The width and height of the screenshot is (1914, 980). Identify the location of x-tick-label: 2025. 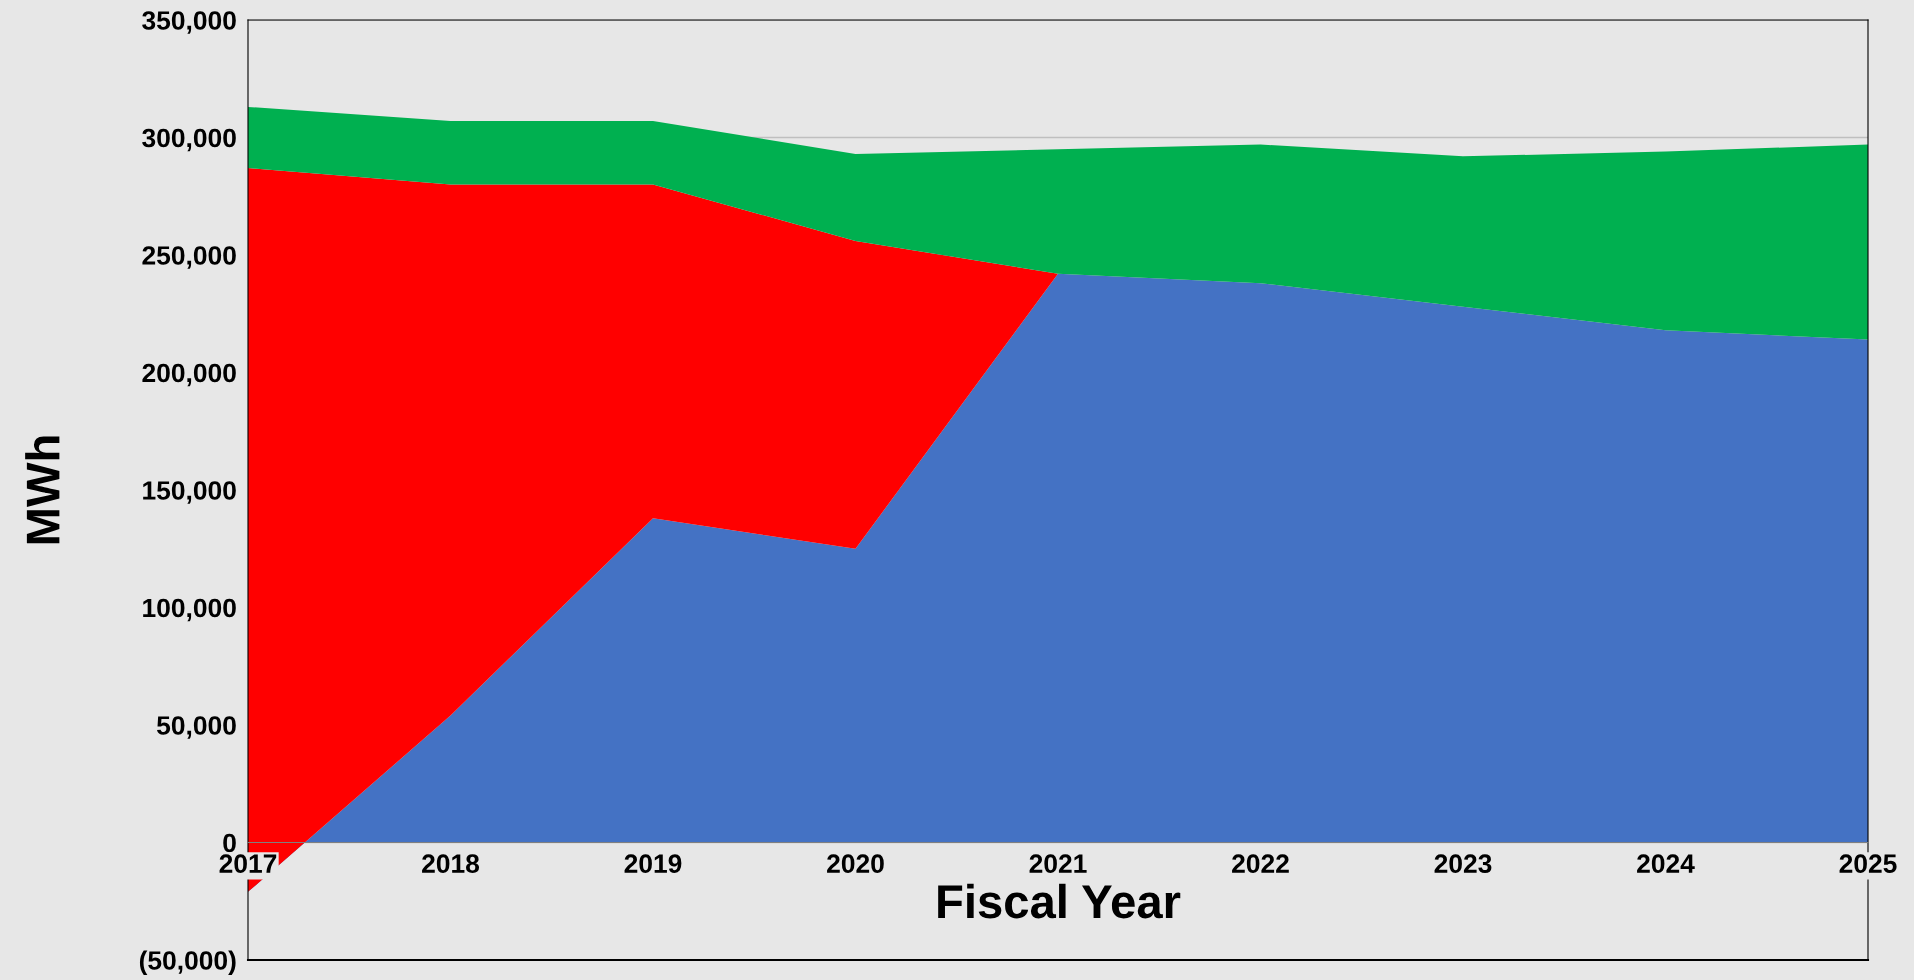
(1868, 863).